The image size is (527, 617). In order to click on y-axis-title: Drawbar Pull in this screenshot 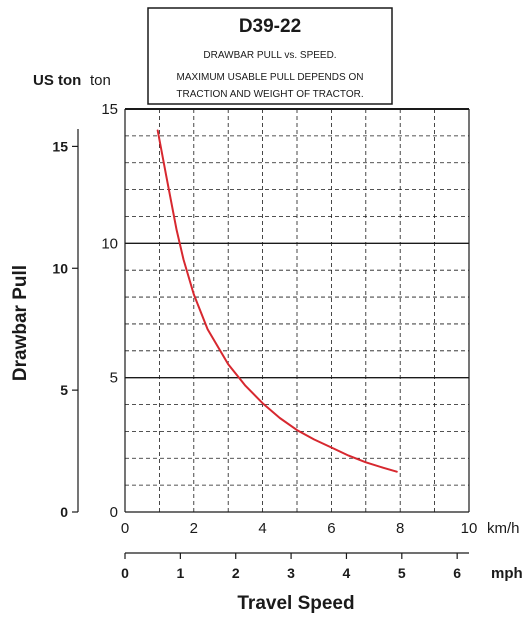, I will do `click(20, 323)`.